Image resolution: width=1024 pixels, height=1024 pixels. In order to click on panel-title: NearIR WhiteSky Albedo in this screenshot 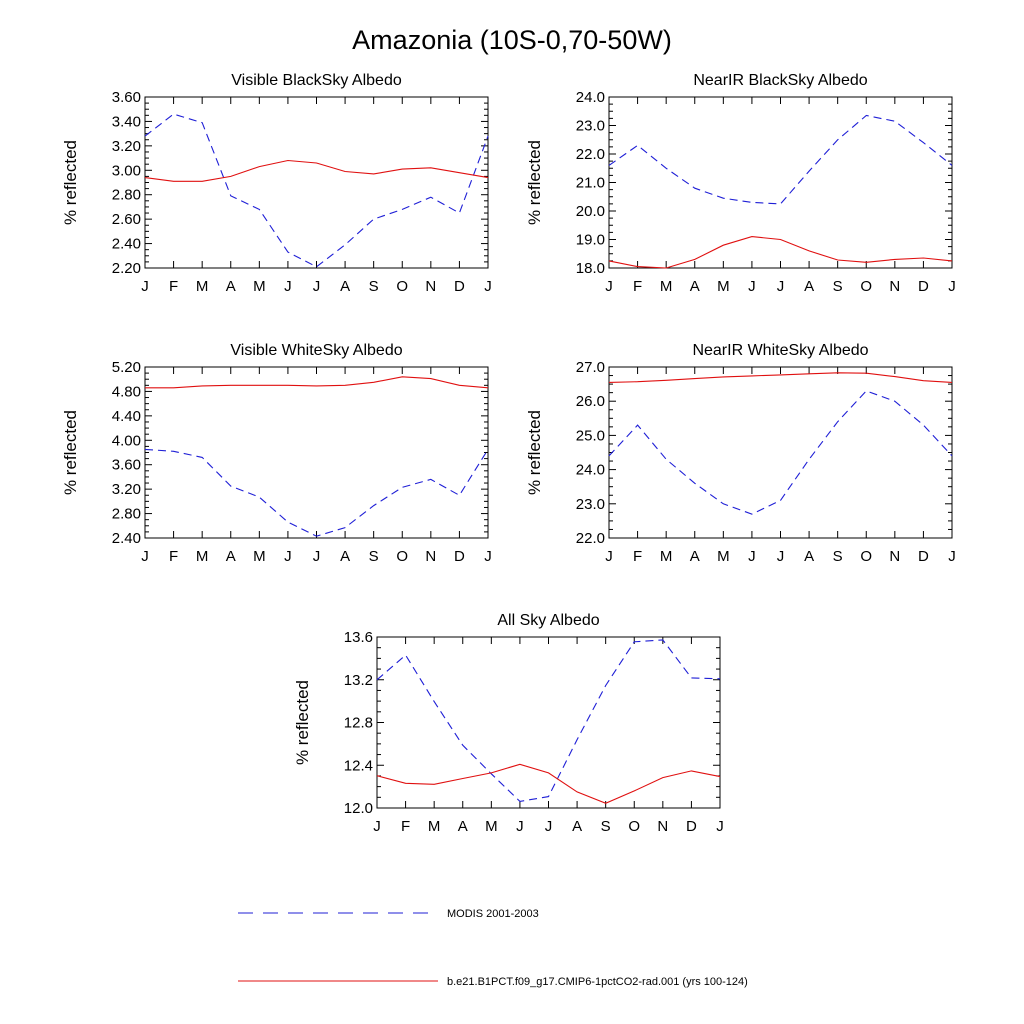, I will do `click(780, 350)`.